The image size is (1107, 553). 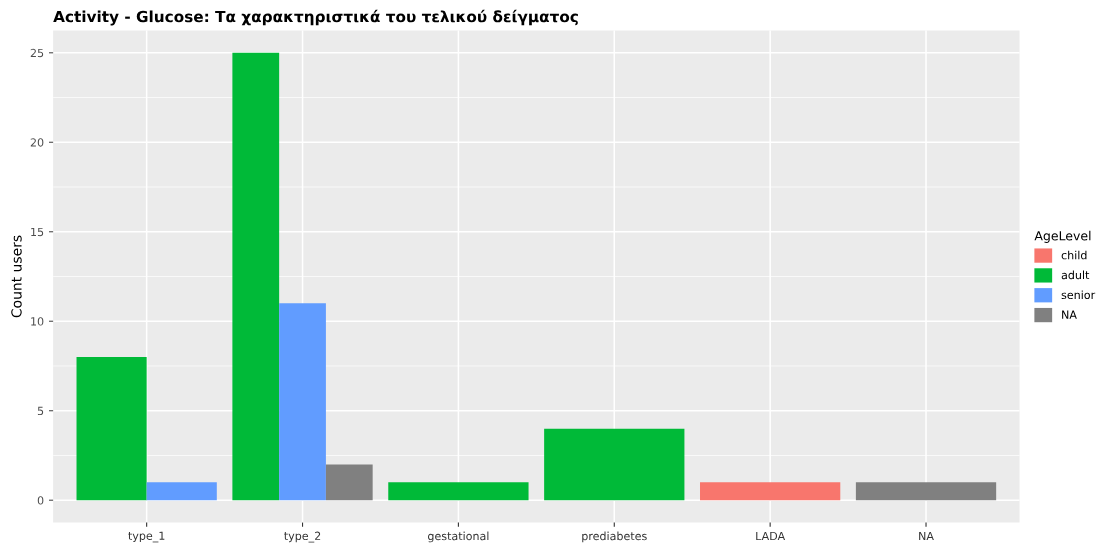 What do you see at coordinates (40, 411) in the screenshot?
I see `y-tick-label: 5` at bounding box center [40, 411].